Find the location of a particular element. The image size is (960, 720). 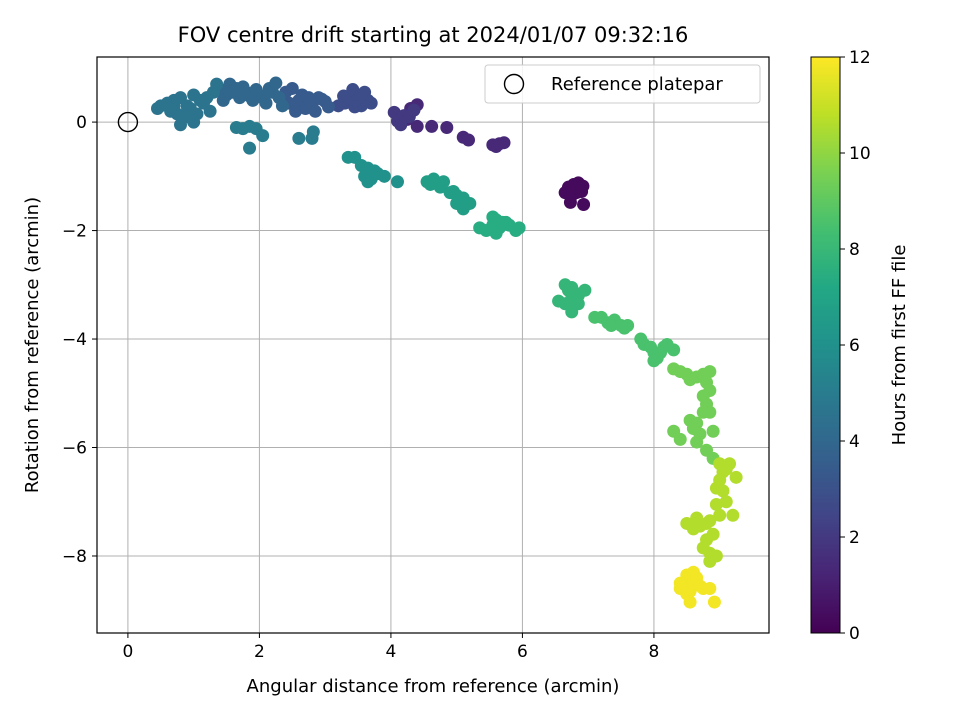

y-tick-label: −8 is located at coordinates (74, 557).